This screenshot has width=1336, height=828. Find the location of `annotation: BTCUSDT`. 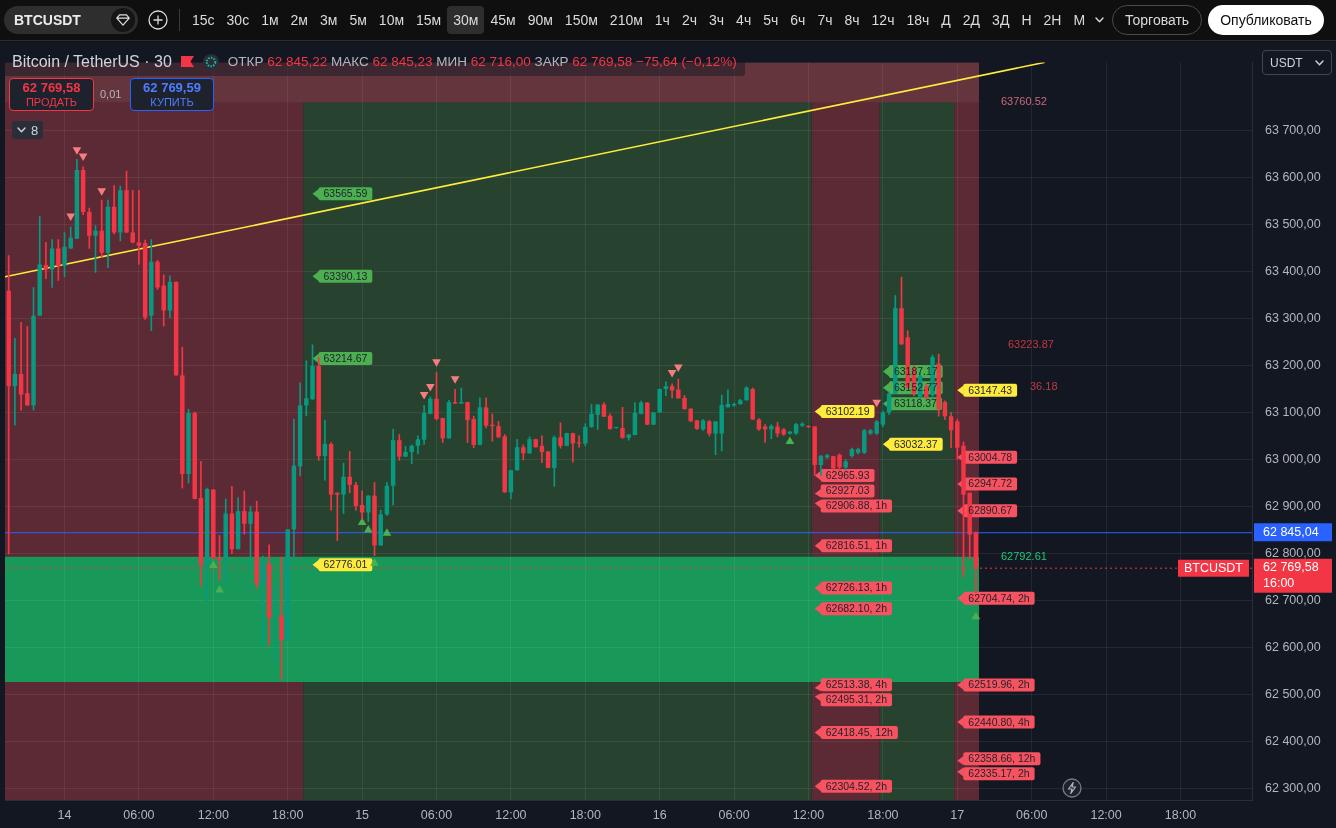

annotation: BTCUSDT is located at coordinates (1213, 567).